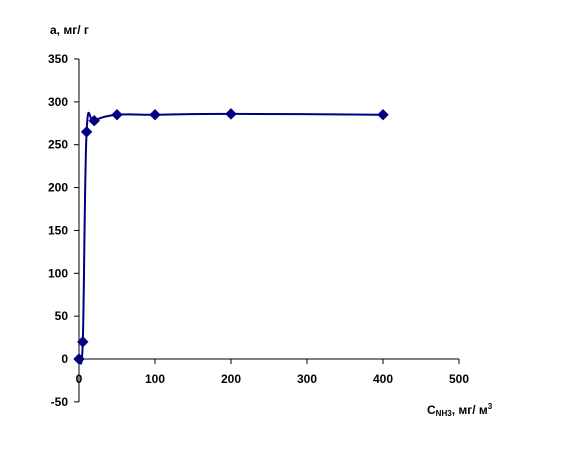 This screenshot has height=456, width=571. I want to click on y-tick-label: 100, so click(58, 273).